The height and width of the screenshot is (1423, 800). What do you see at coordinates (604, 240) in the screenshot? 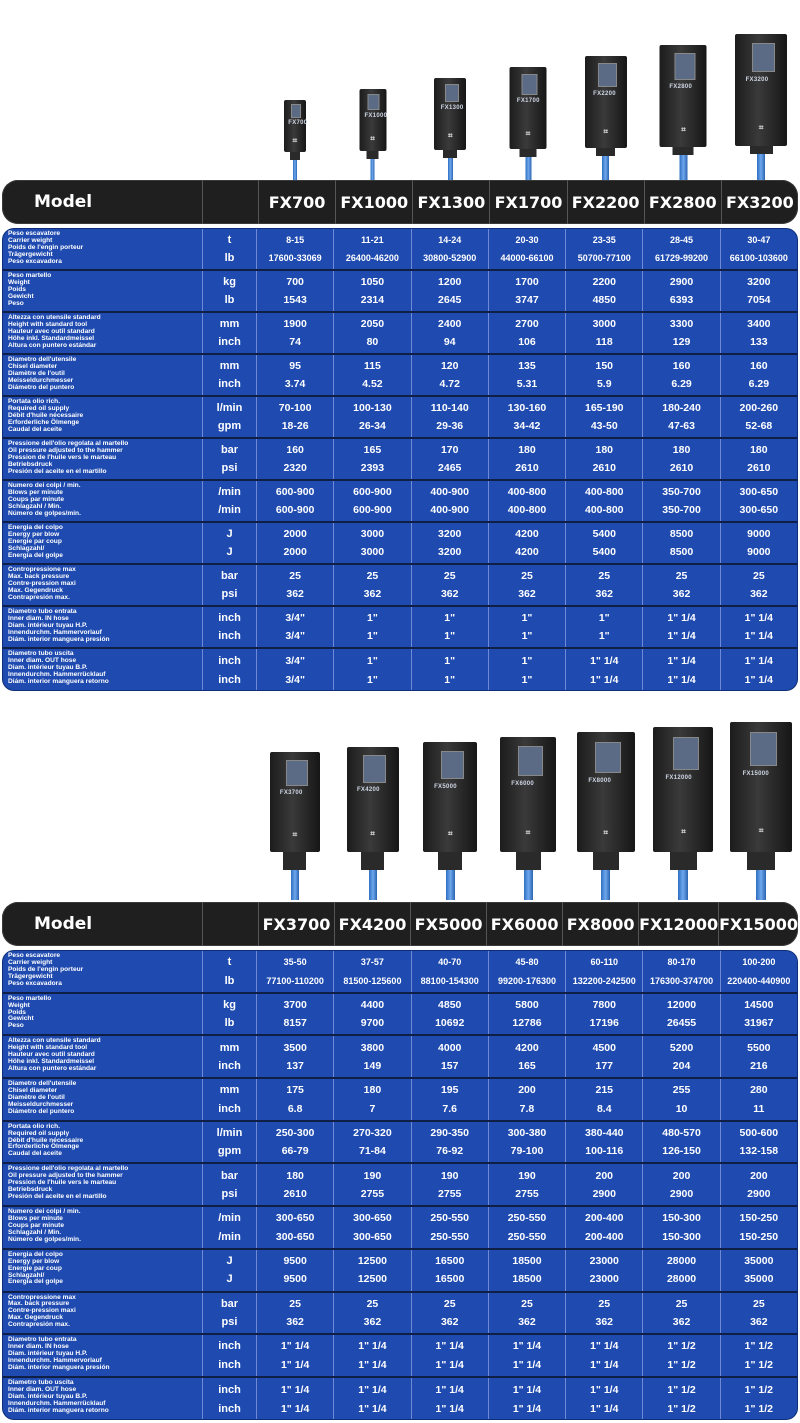
I see `spec-value: 23-35` at bounding box center [604, 240].